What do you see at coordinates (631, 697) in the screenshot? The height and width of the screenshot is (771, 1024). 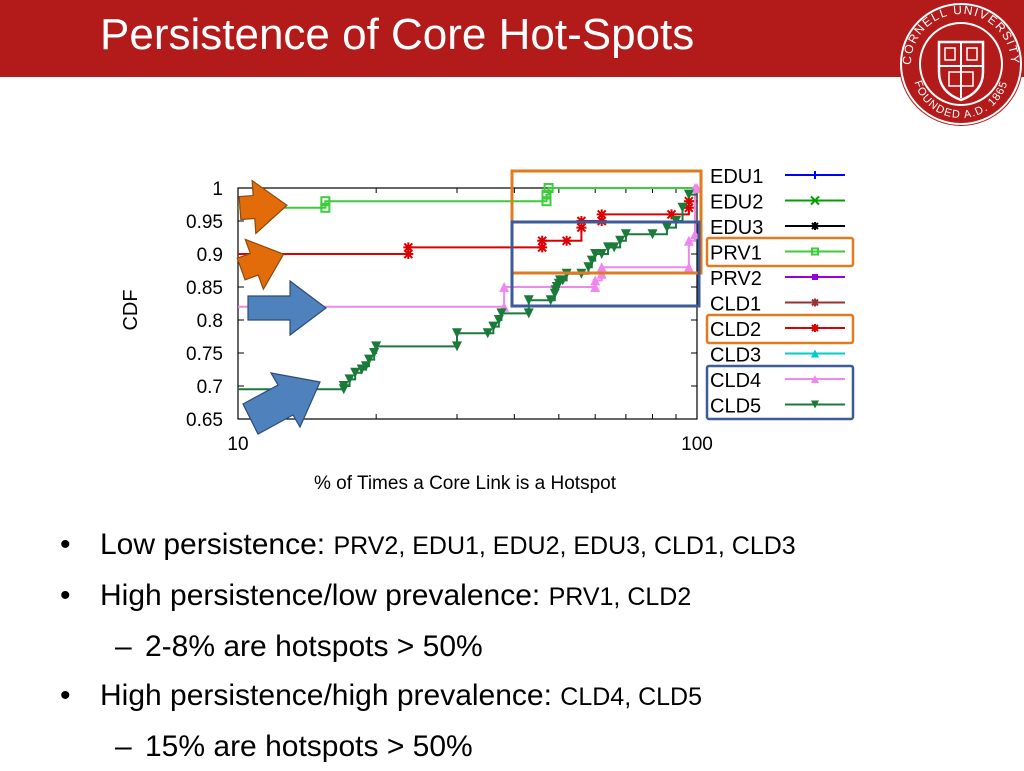 I see `bullet-detail: CLD4, CLD5` at bounding box center [631, 697].